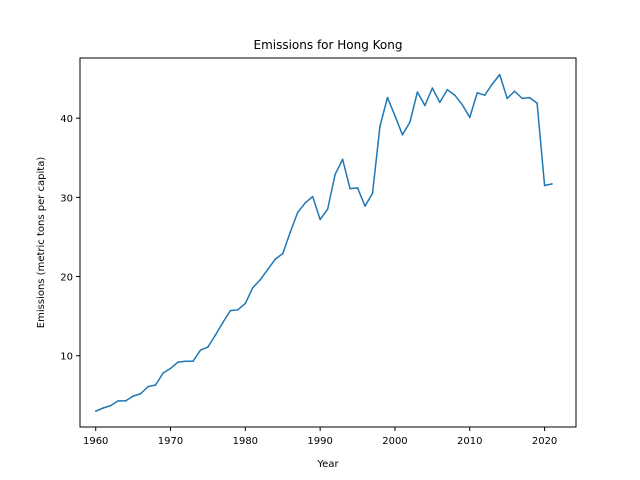 This screenshot has height=480, width=640. Describe the element at coordinates (66, 119) in the screenshot. I see `y-tick-label: 40` at that location.